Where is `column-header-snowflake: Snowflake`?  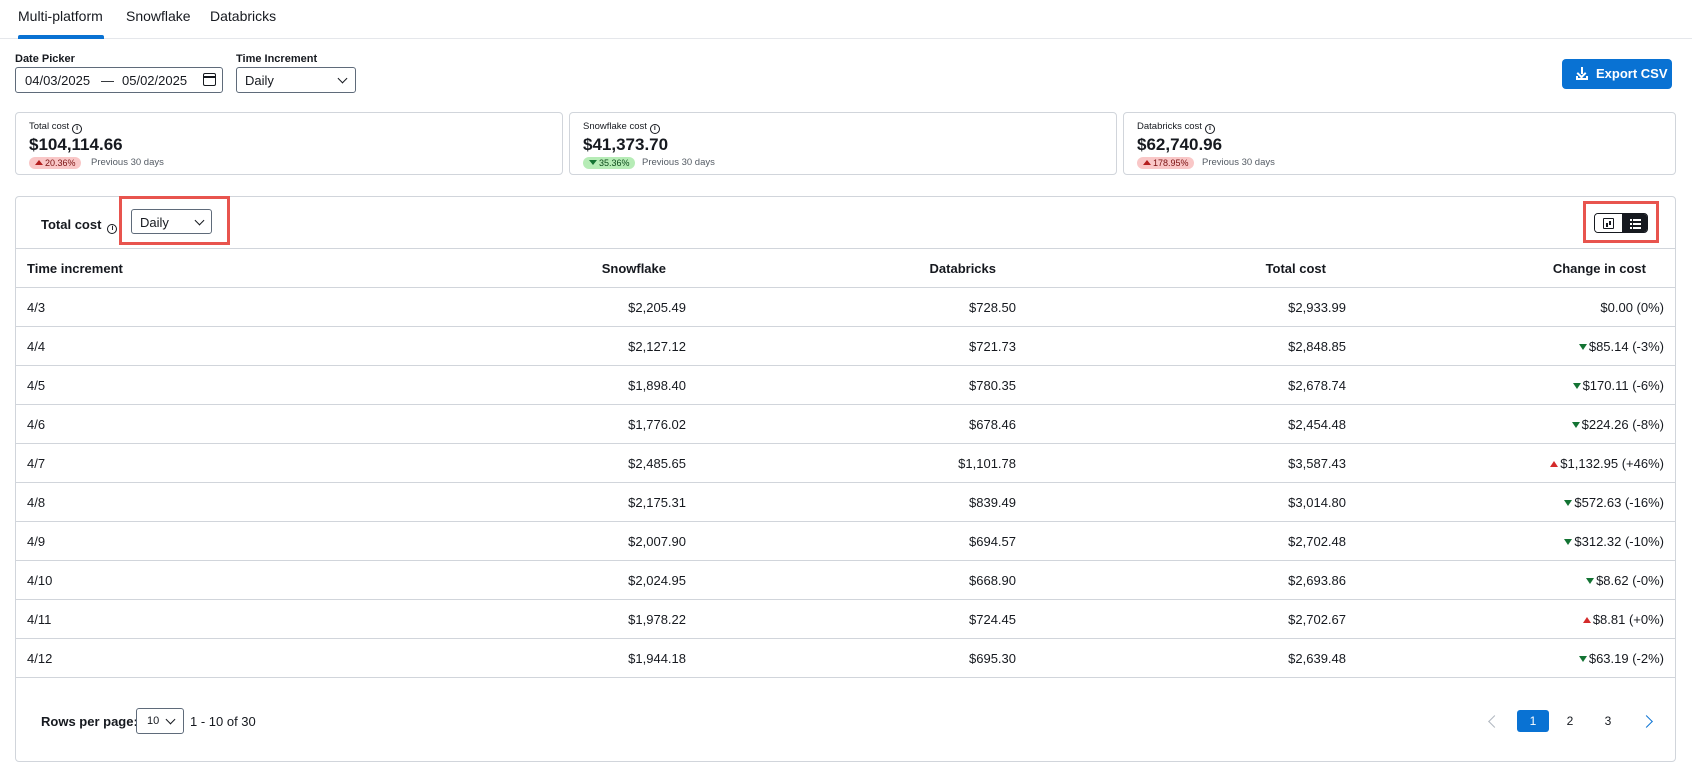
column-header-snowflake: Snowflake is located at coordinates (501, 268).